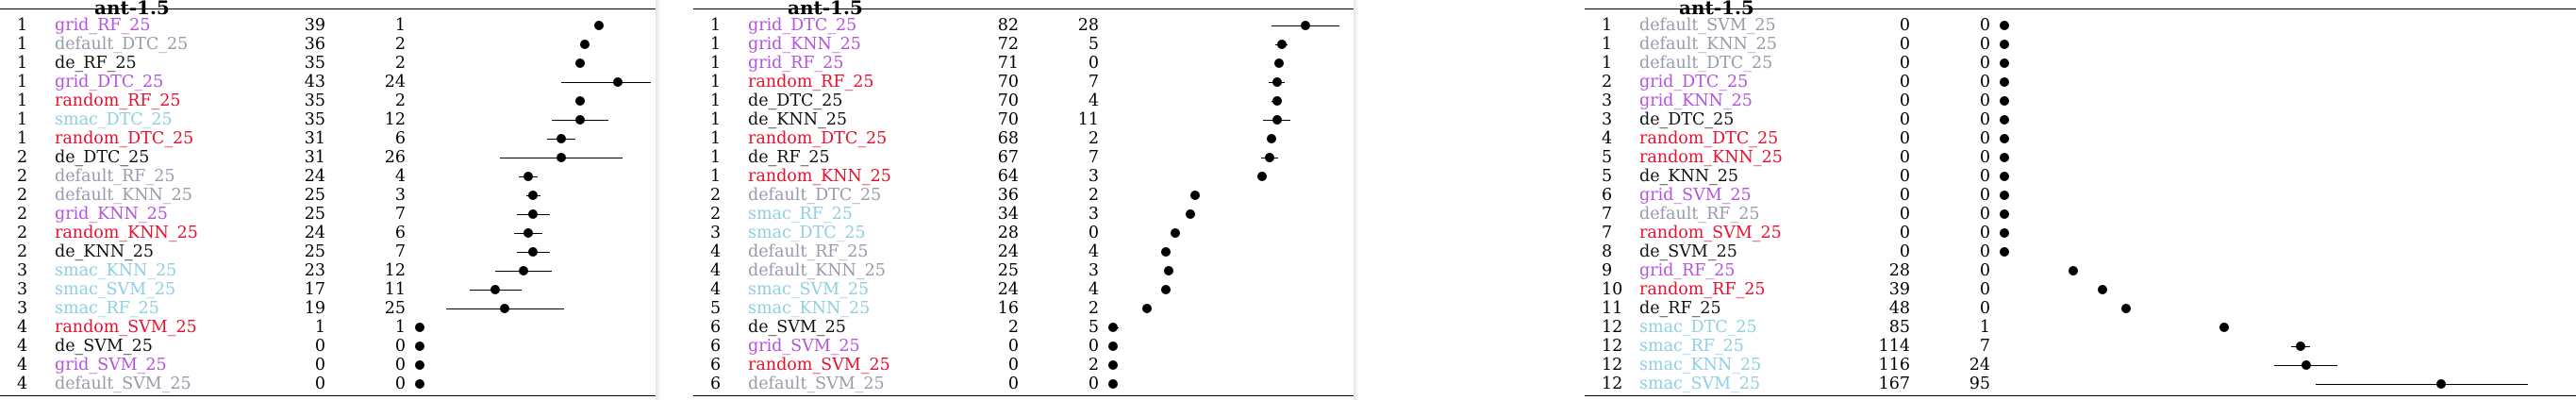 This screenshot has height=400, width=2576. What do you see at coordinates (314, 308) in the screenshot?
I see `median-cell: 19` at bounding box center [314, 308].